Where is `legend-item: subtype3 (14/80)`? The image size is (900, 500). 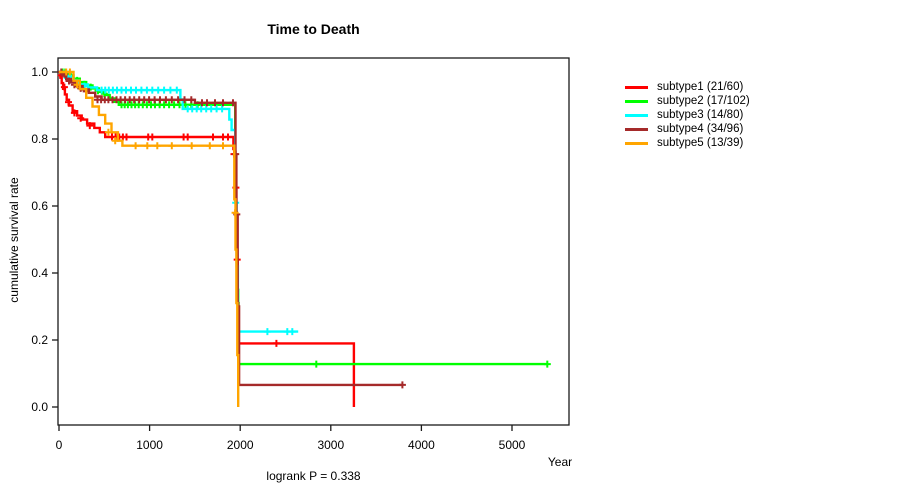
legend-item: subtype3 (14/80) is located at coordinates (687, 115).